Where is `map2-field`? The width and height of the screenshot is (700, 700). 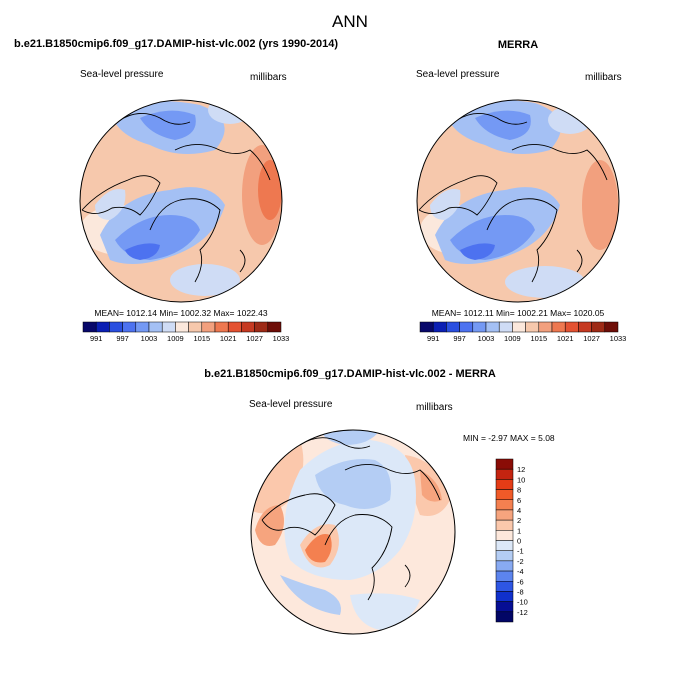 map2-field is located at coordinates (518, 201).